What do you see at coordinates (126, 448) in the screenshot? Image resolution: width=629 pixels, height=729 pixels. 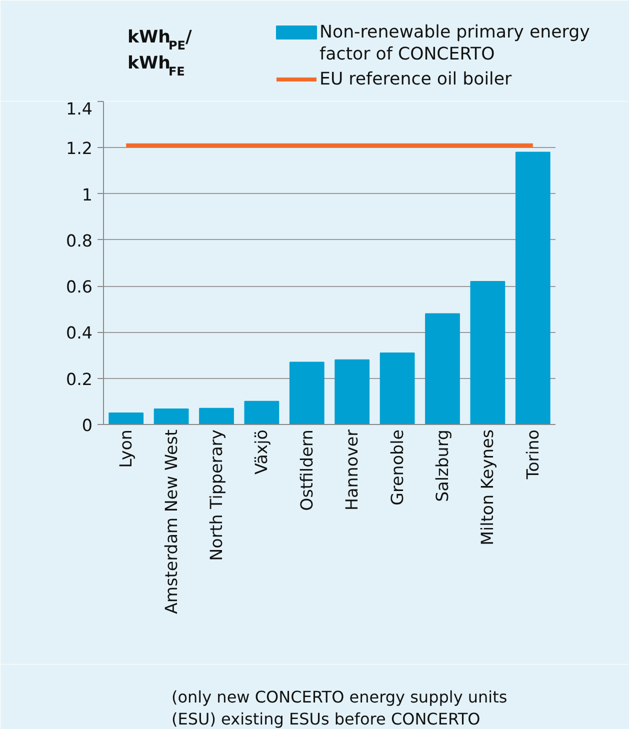 I see `x-tick-label: Lyon` at bounding box center [126, 448].